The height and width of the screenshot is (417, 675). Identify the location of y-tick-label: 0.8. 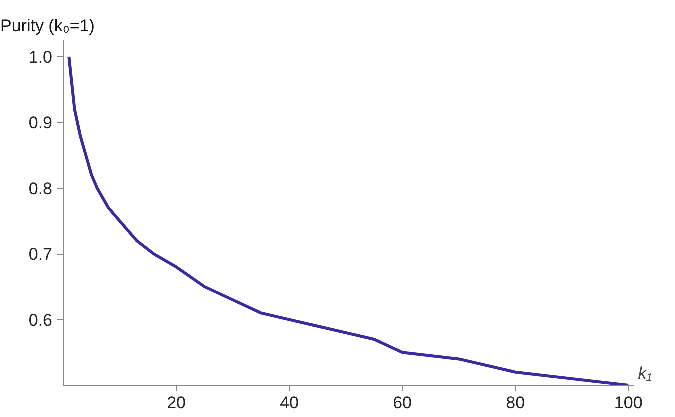
(40, 188).